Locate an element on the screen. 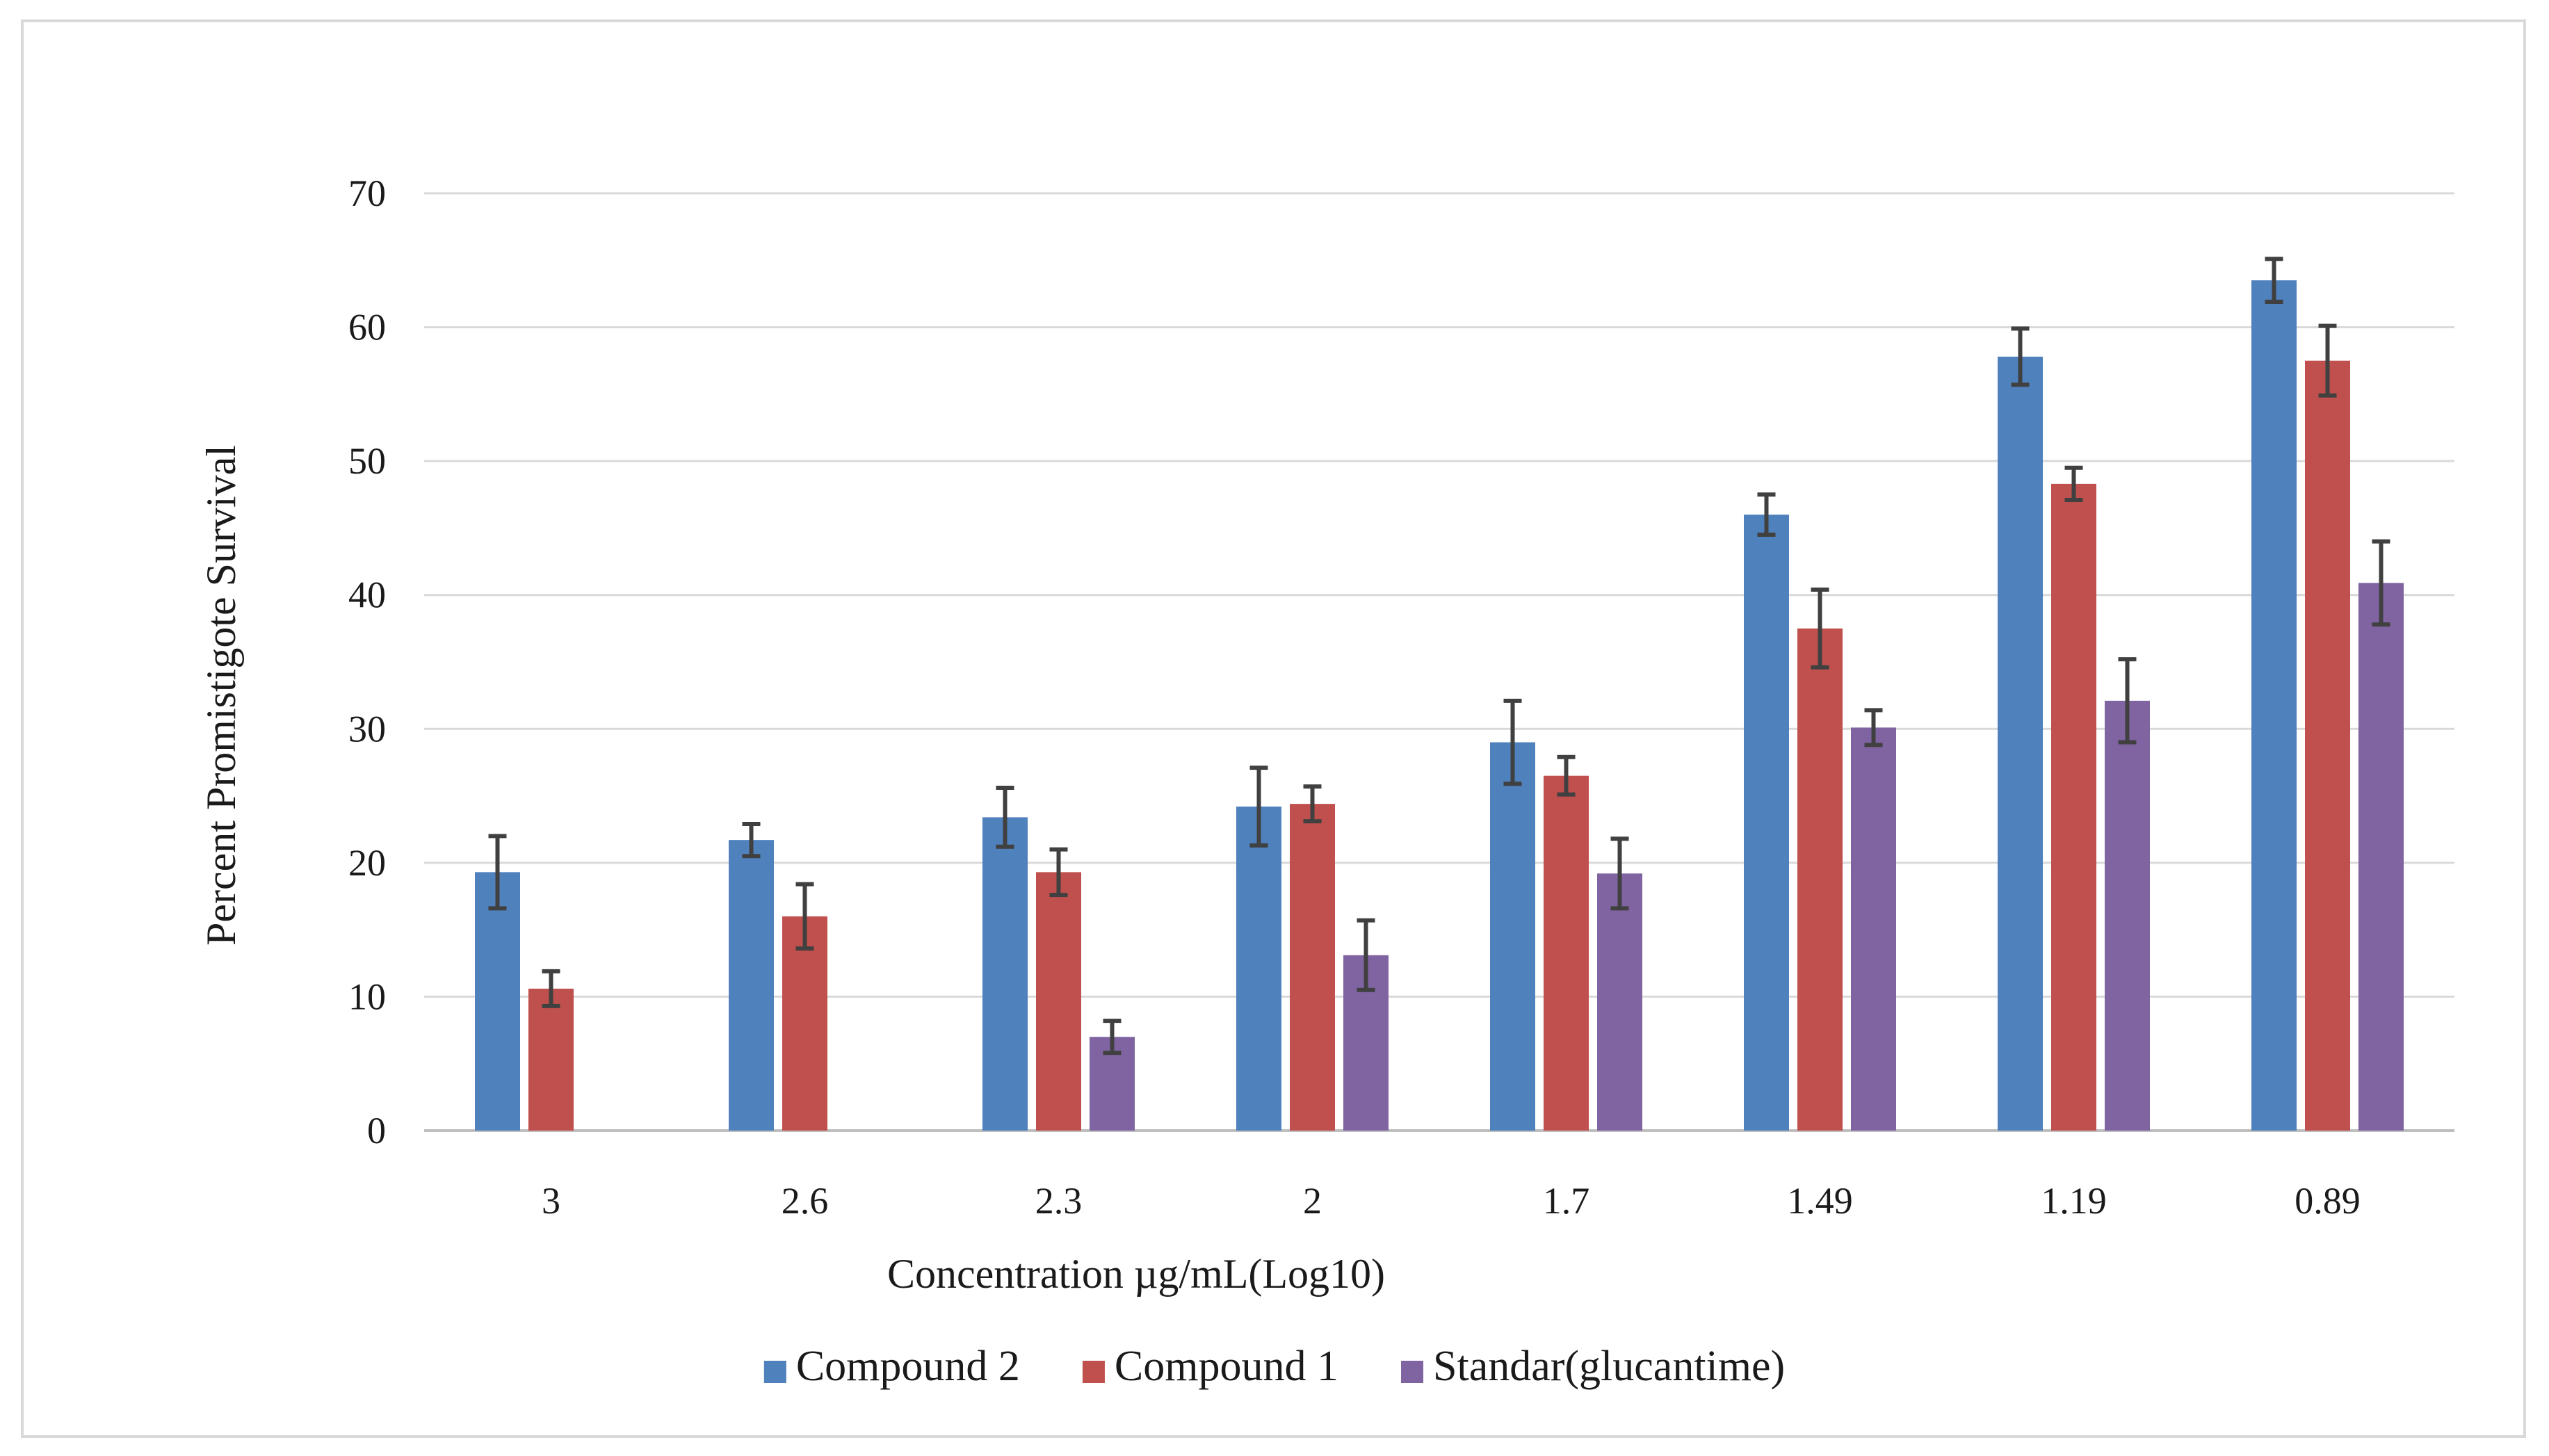 Image resolution: width=2549 pixels, height=1456 pixels. legend-item: Compound 2 is located at coordinates (892, 1366).